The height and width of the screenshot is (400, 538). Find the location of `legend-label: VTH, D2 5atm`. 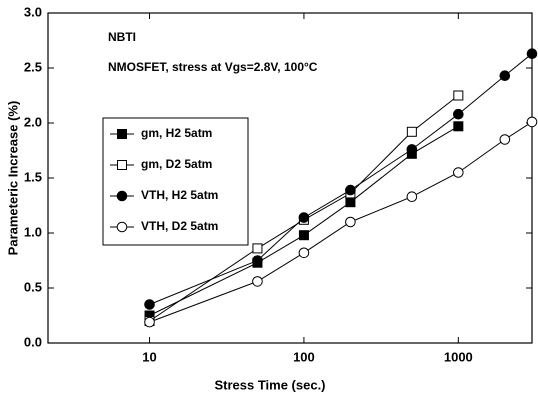

legend-label: VTH, D2 5atm is located at coordinates (179, 226).